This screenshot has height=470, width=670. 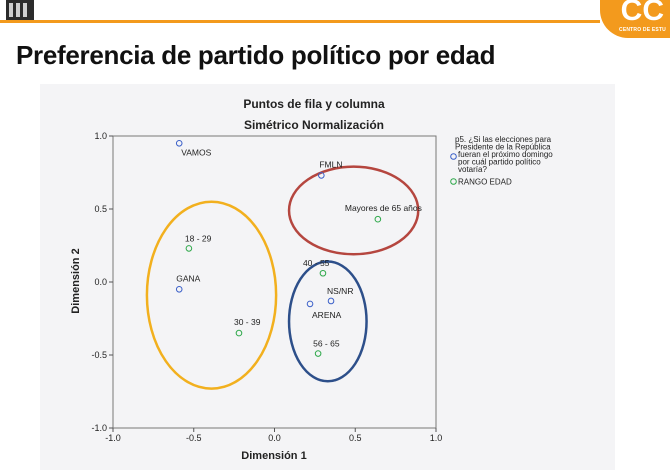 What do you see at coordinates (100, 136) in the screenshot?
I see `y-tick-label: 1.0` at bounding box center [100, 136].